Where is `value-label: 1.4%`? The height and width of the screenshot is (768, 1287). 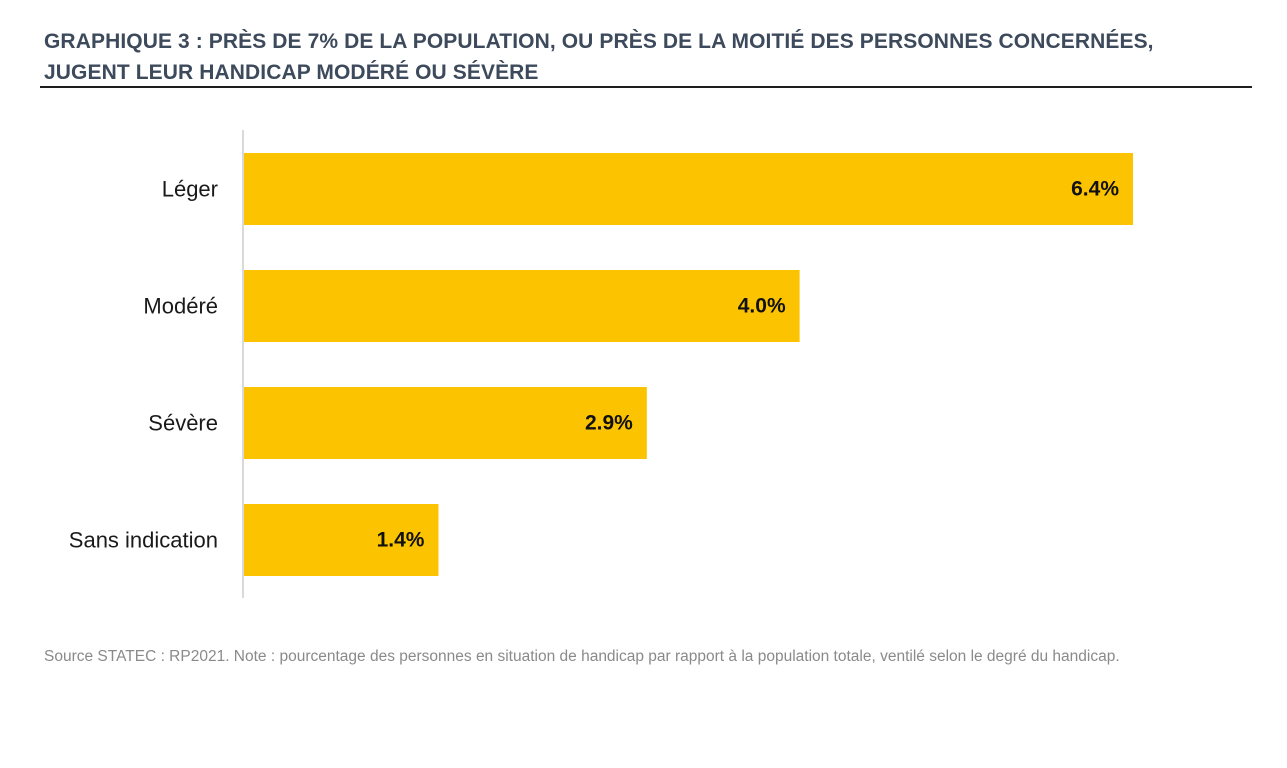
value-label: 1.4% is located at coordinates (401, 540).